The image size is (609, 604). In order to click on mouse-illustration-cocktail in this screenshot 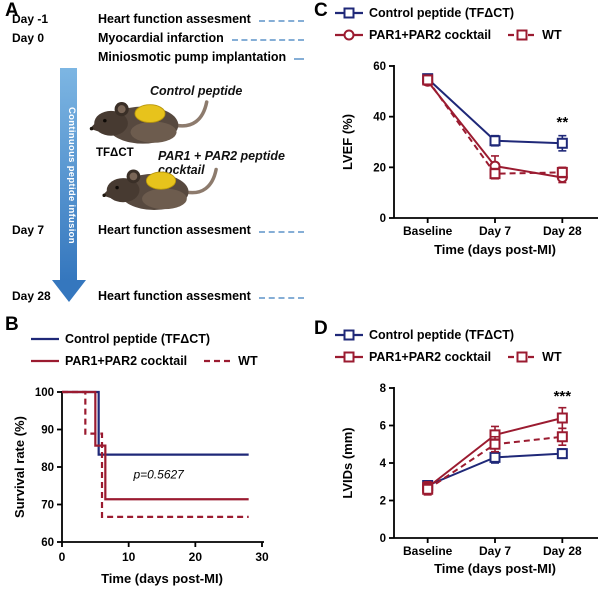, I will do `click(160, 188)`.